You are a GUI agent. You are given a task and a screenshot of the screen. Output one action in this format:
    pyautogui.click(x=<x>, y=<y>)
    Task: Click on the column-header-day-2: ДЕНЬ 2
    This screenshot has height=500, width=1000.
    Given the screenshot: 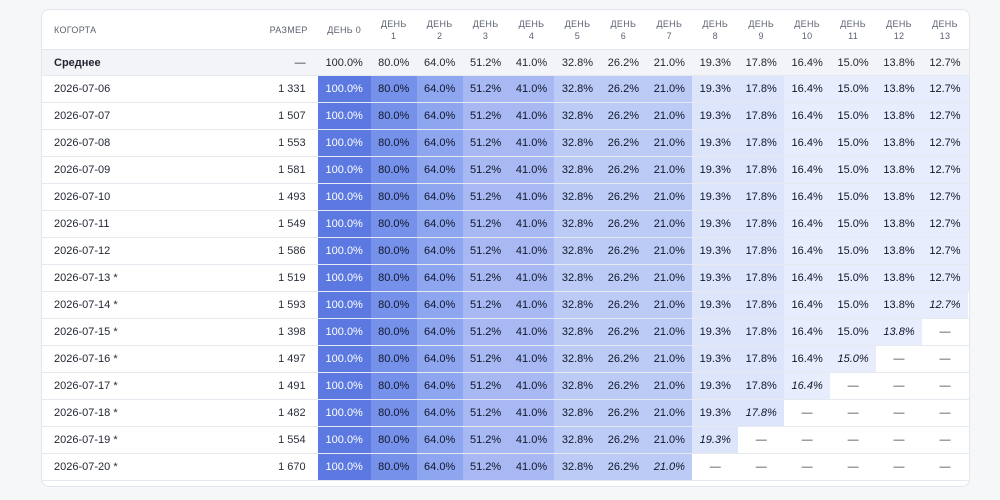 What is the action you would take?
    pyautogui.click(x=439, y=30)
    